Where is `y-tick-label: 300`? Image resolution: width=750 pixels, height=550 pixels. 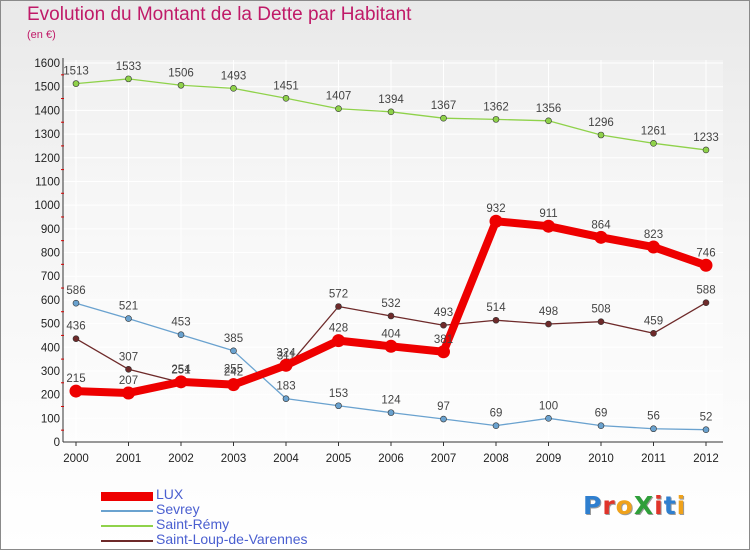
y-tick-label: 300 is located at coordinates (50, 372).